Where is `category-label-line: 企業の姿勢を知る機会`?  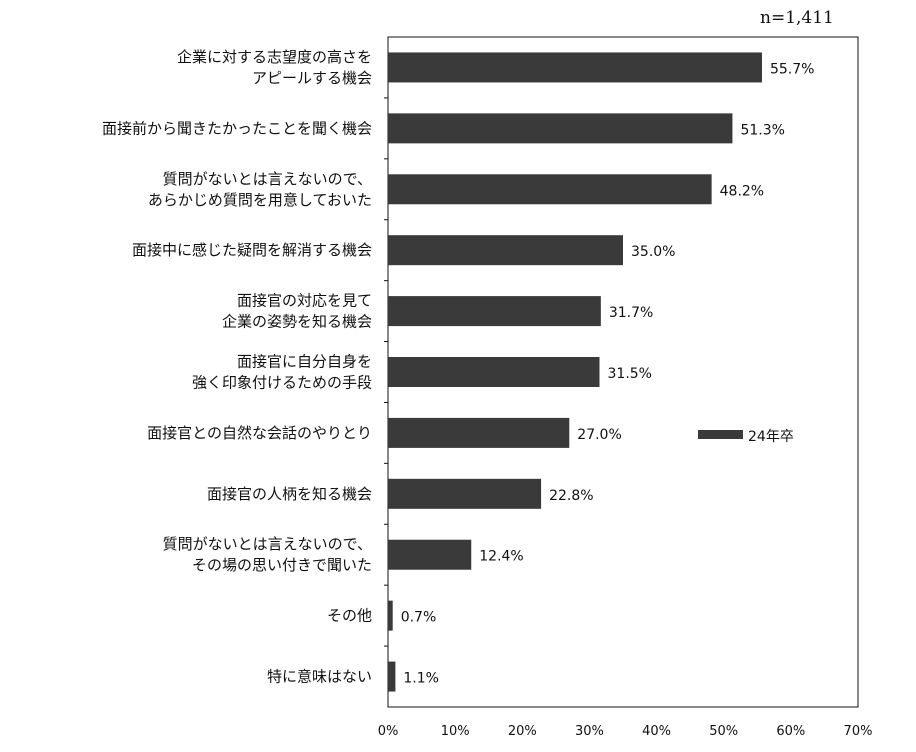 category-label-line: 企業の姿勢を知る機会 is located at coordinates (297, 322).